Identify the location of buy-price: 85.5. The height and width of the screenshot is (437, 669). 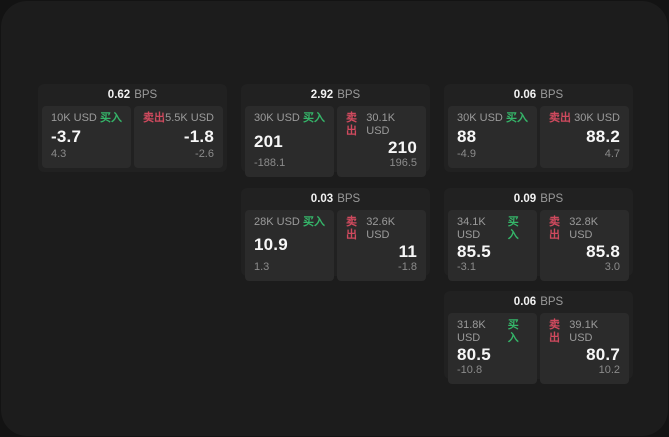
(474, 251).